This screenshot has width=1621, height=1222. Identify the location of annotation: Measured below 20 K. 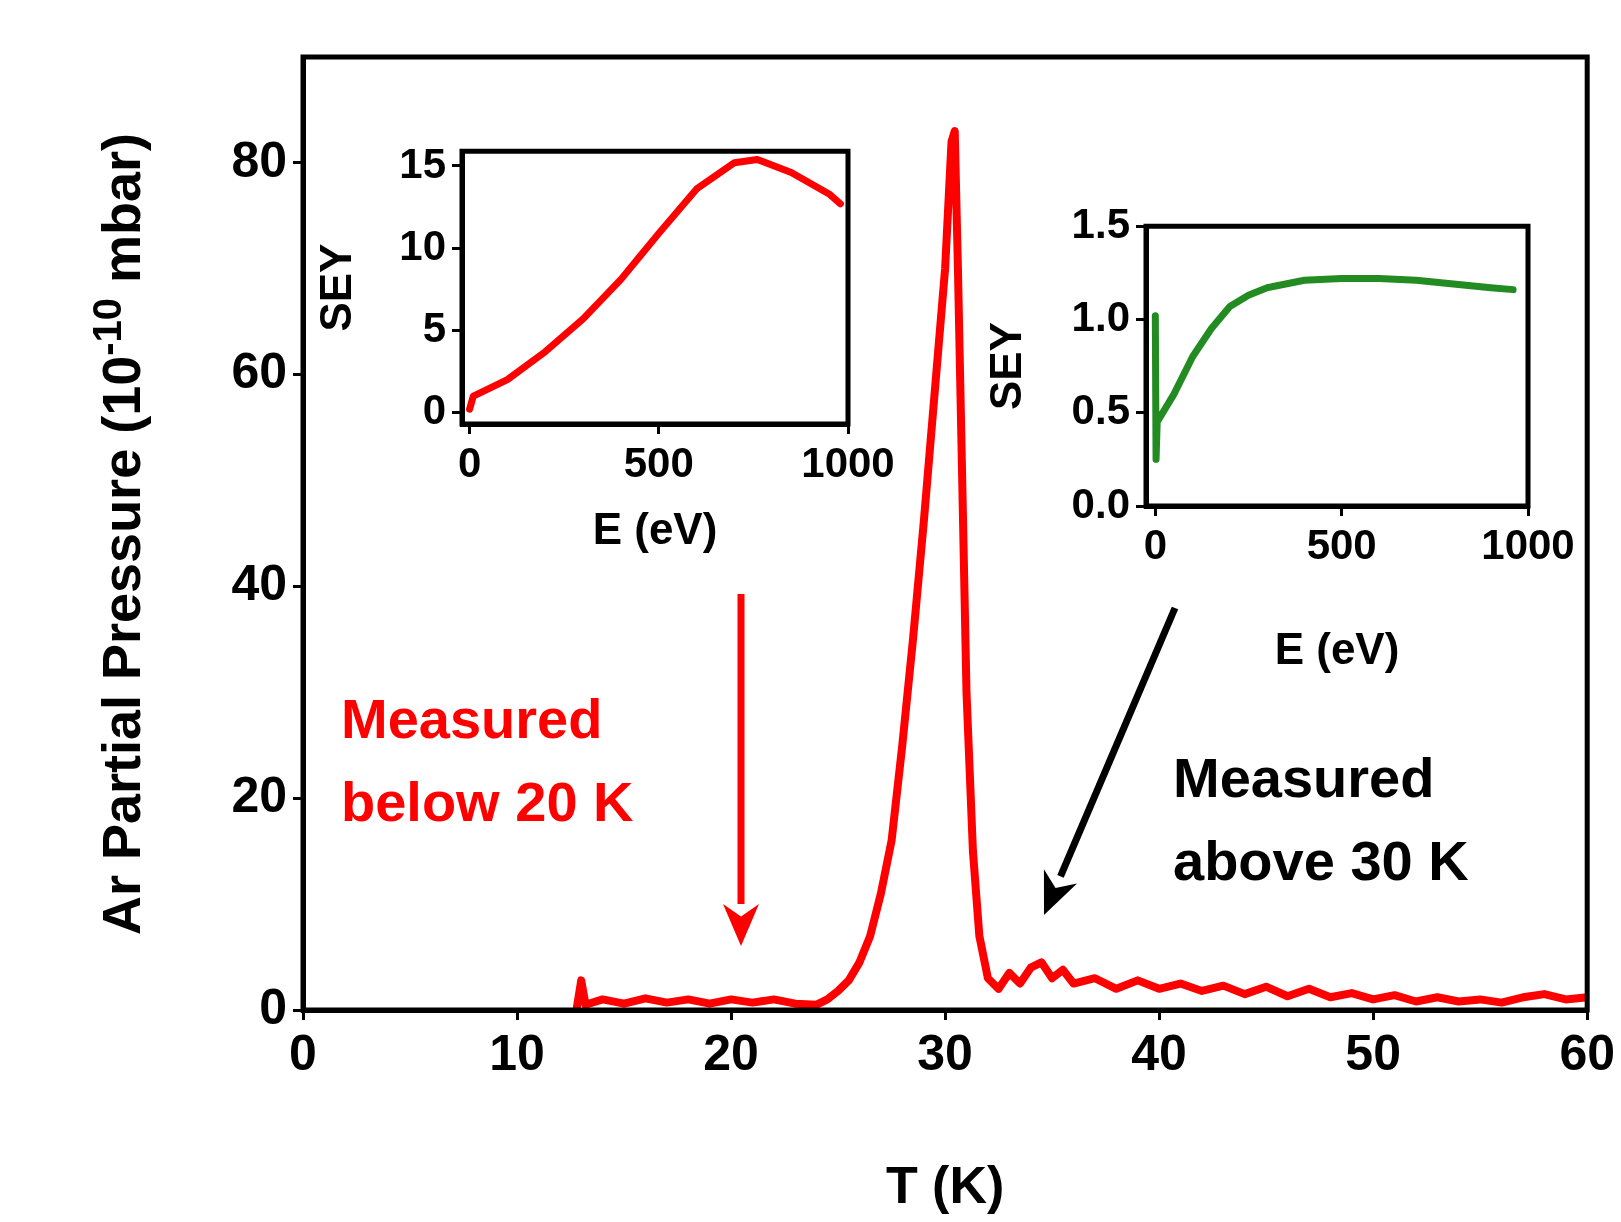
(487, 760).